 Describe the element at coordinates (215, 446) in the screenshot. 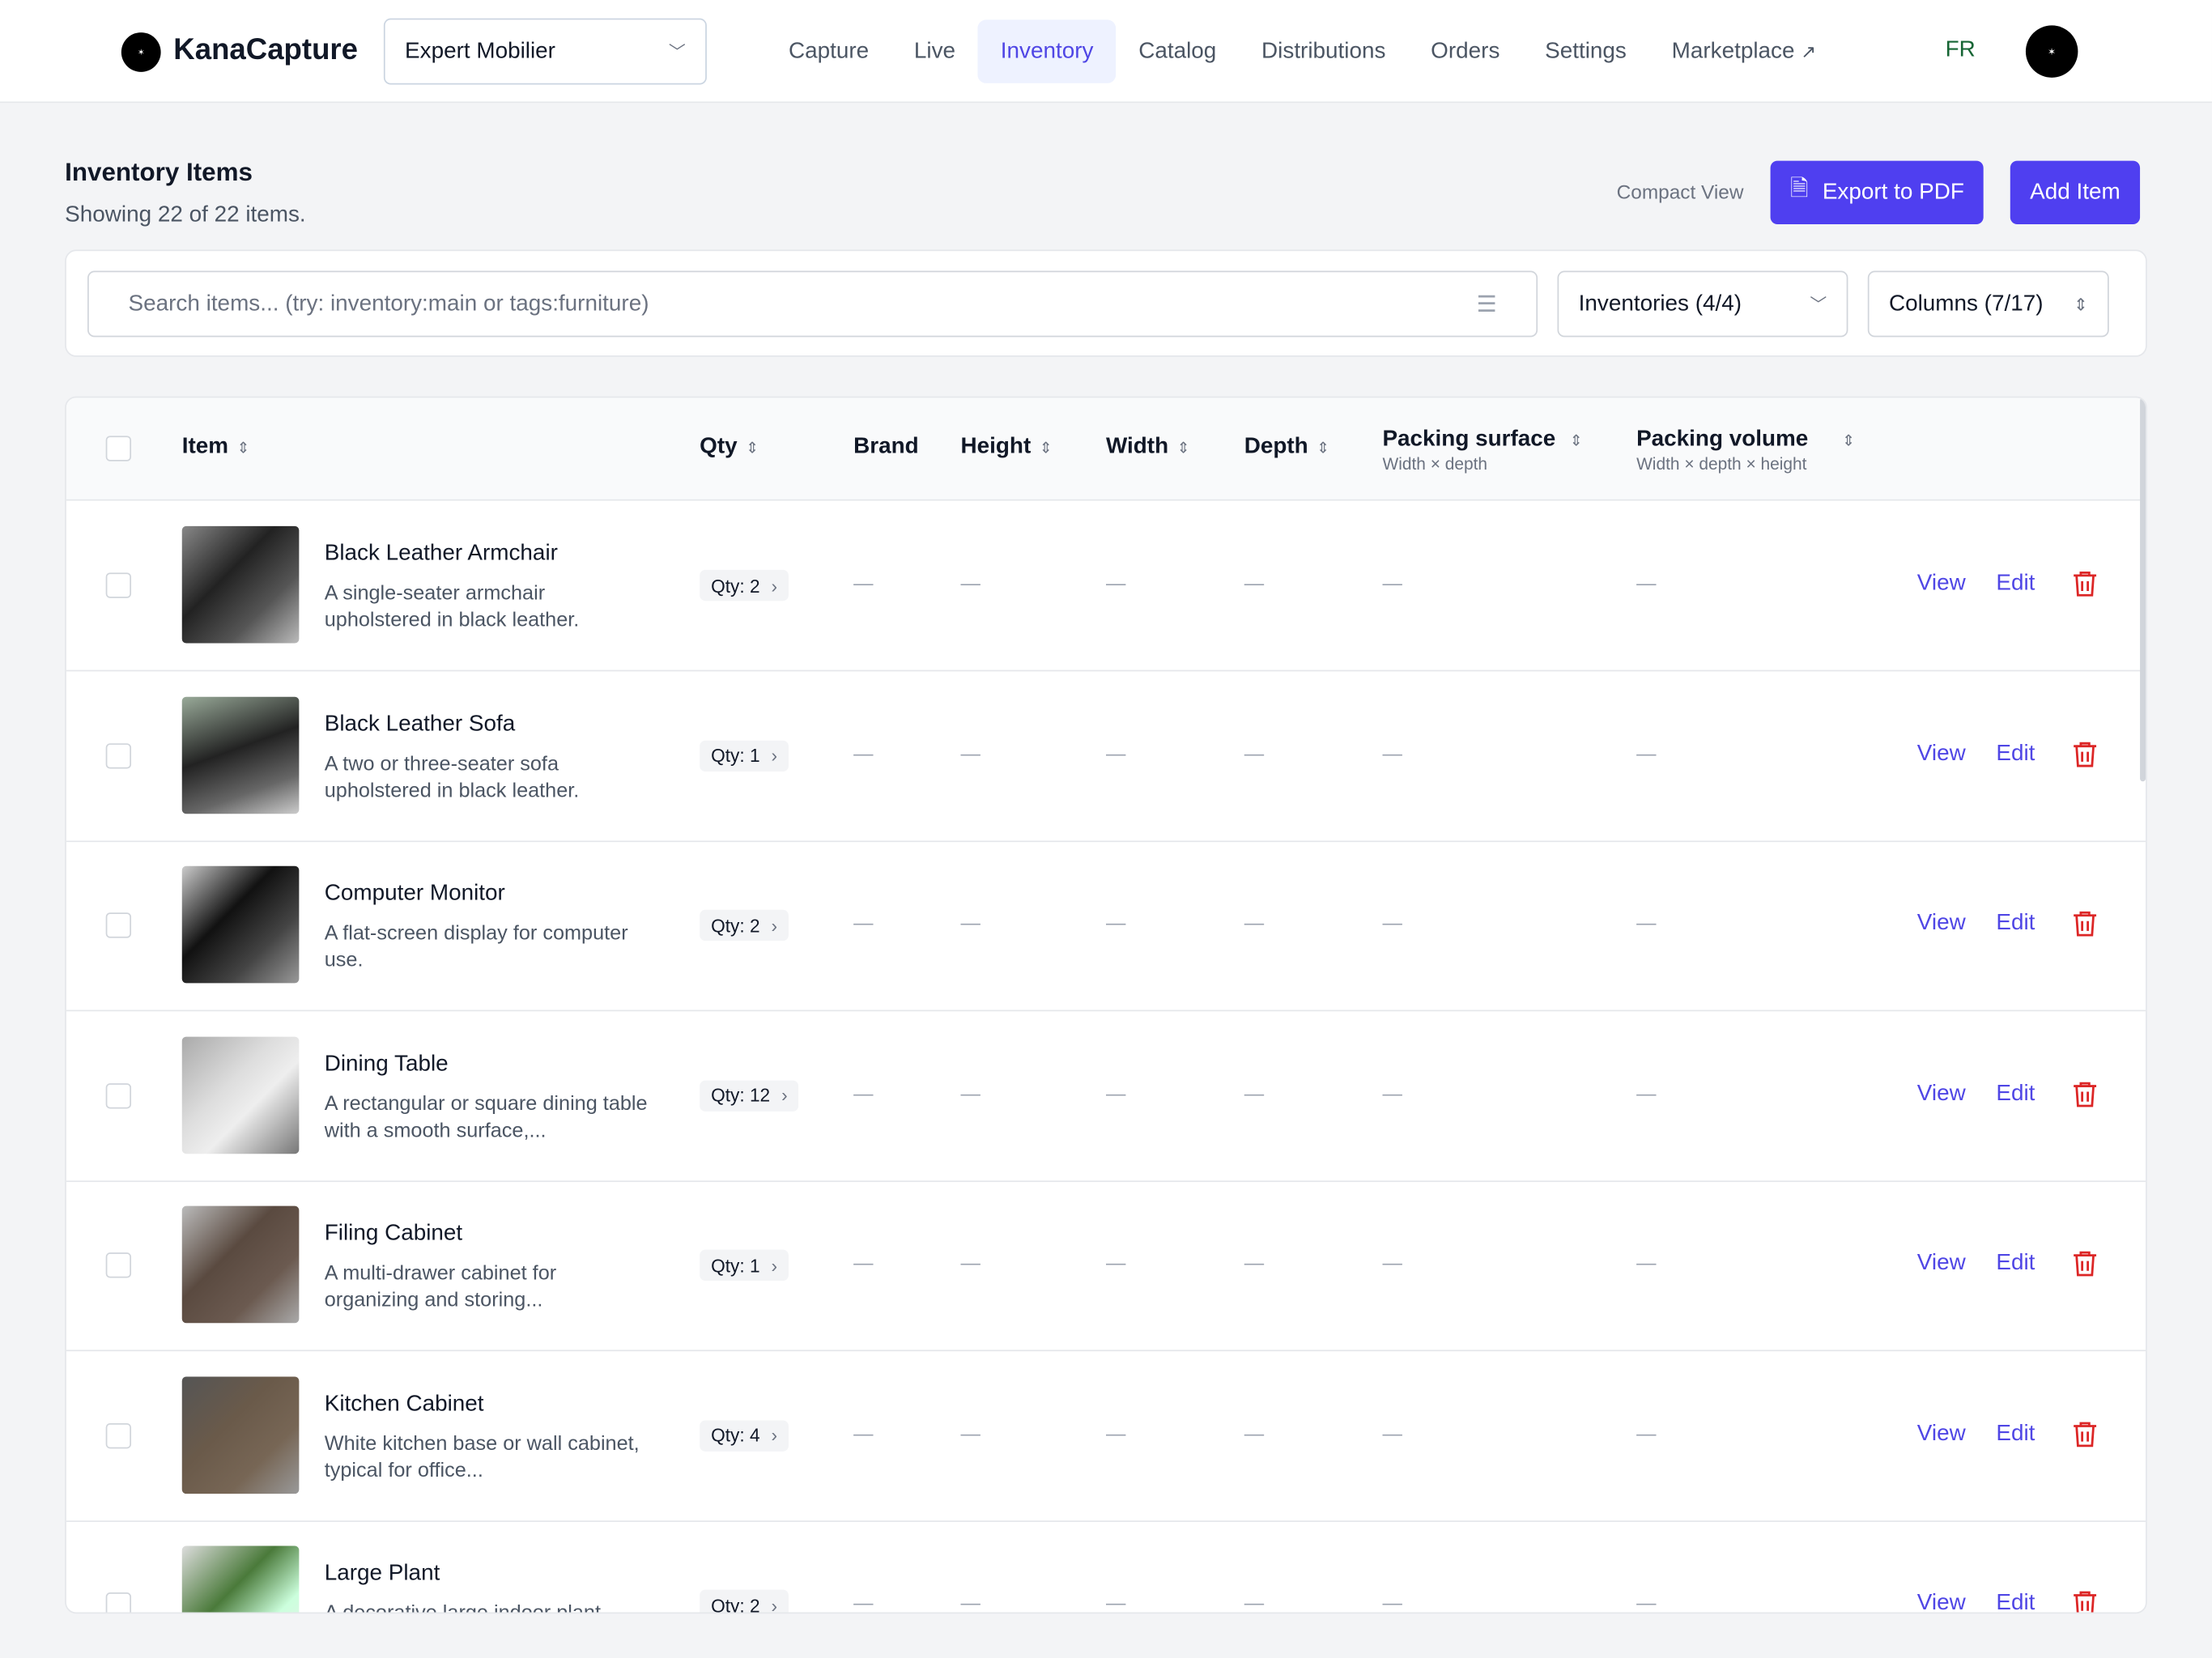

I see `col-item: Item ⇕` at that location.